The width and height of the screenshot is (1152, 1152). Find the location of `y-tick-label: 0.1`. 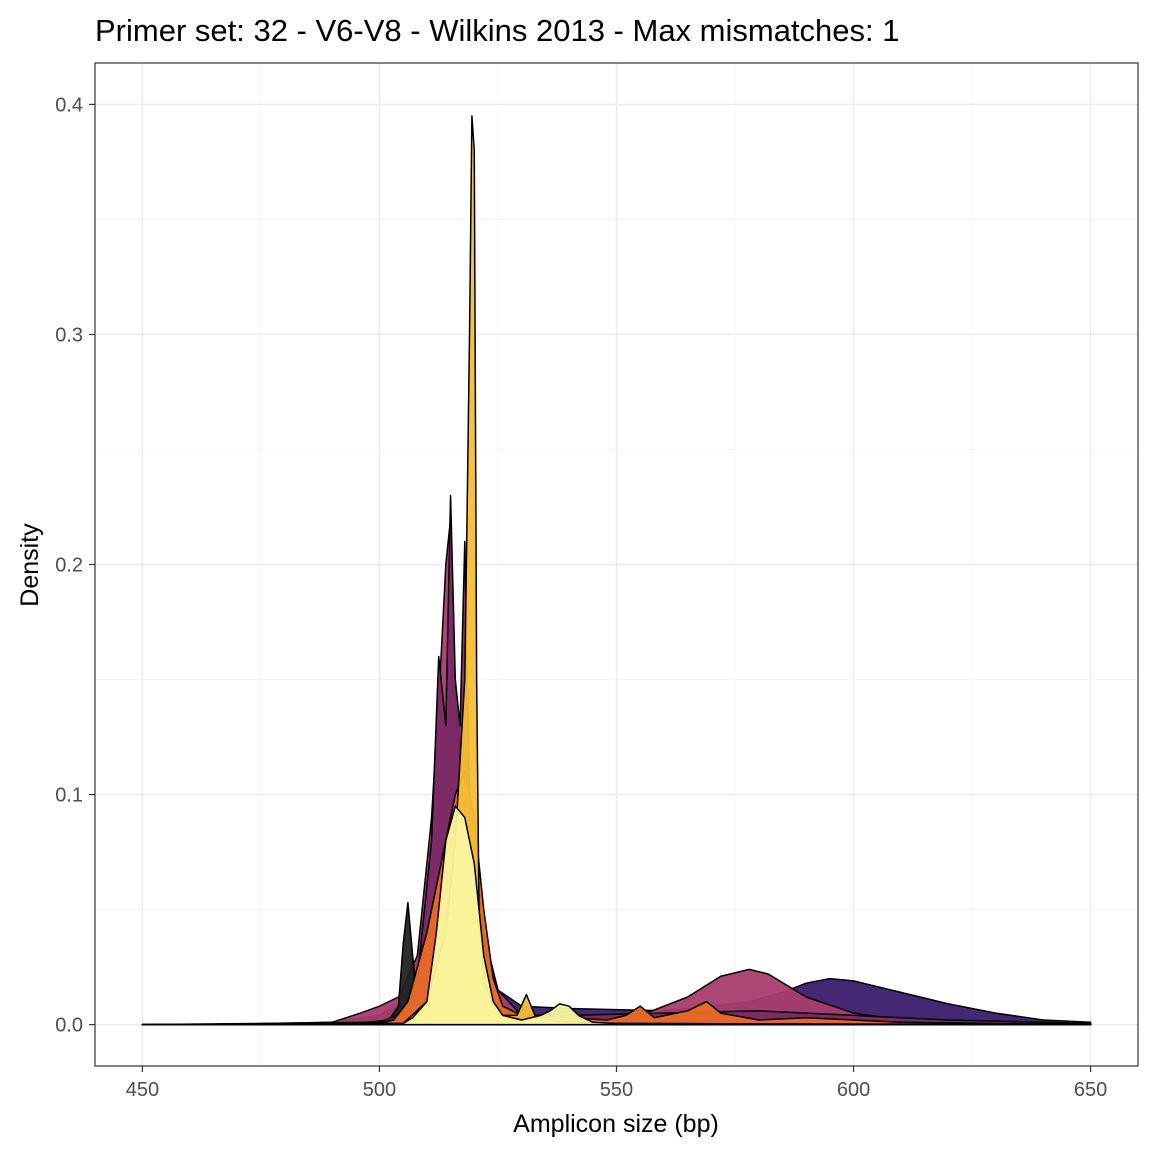

y-tick-label: 0.1 is located at coordinates (69, 796).